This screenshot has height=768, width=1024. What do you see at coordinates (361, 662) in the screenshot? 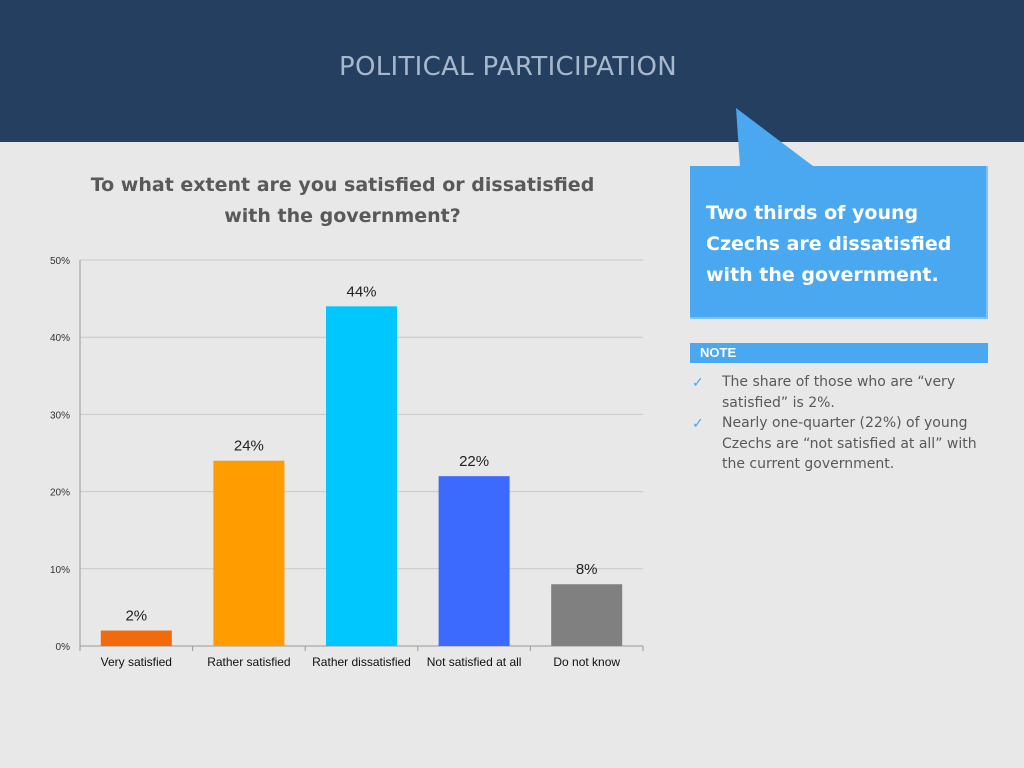
I see `x-tick-label: Rather dissatisfied` at bounding box center [361, 662].